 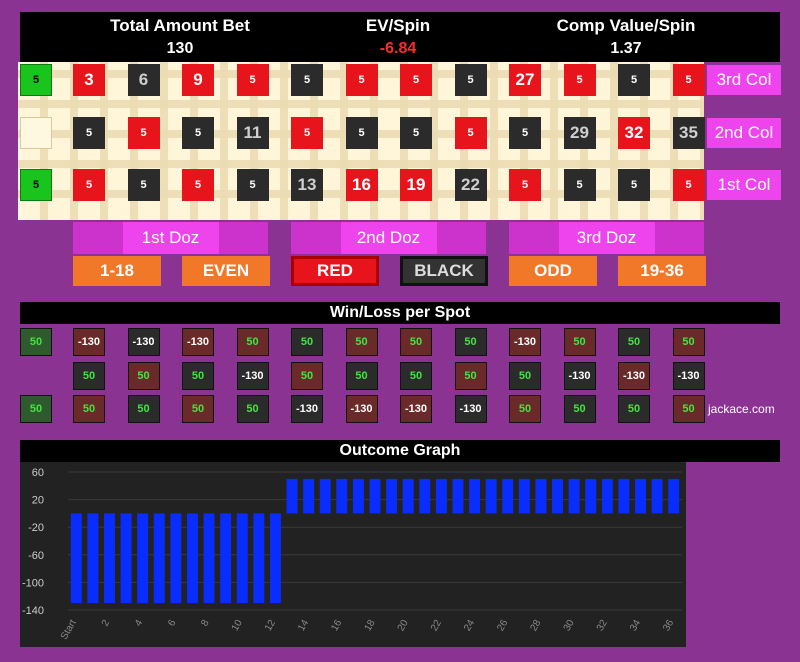 What do you see at coordinates (252, 133) in the screenshot?
I see `number-spot: 11` at bounding box center [252, 133].